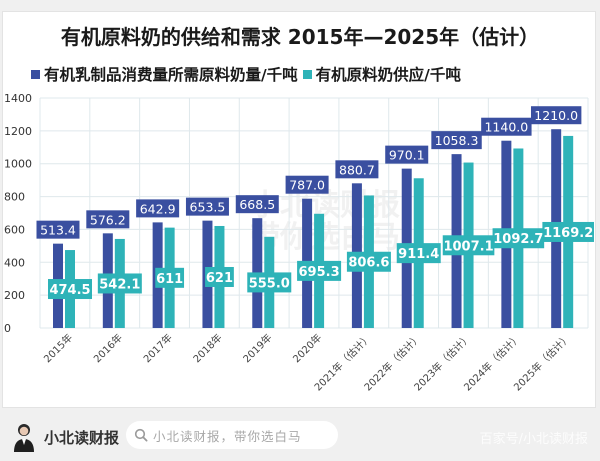  I want to click on data-label-supply: 555.0, so click(269, 283).